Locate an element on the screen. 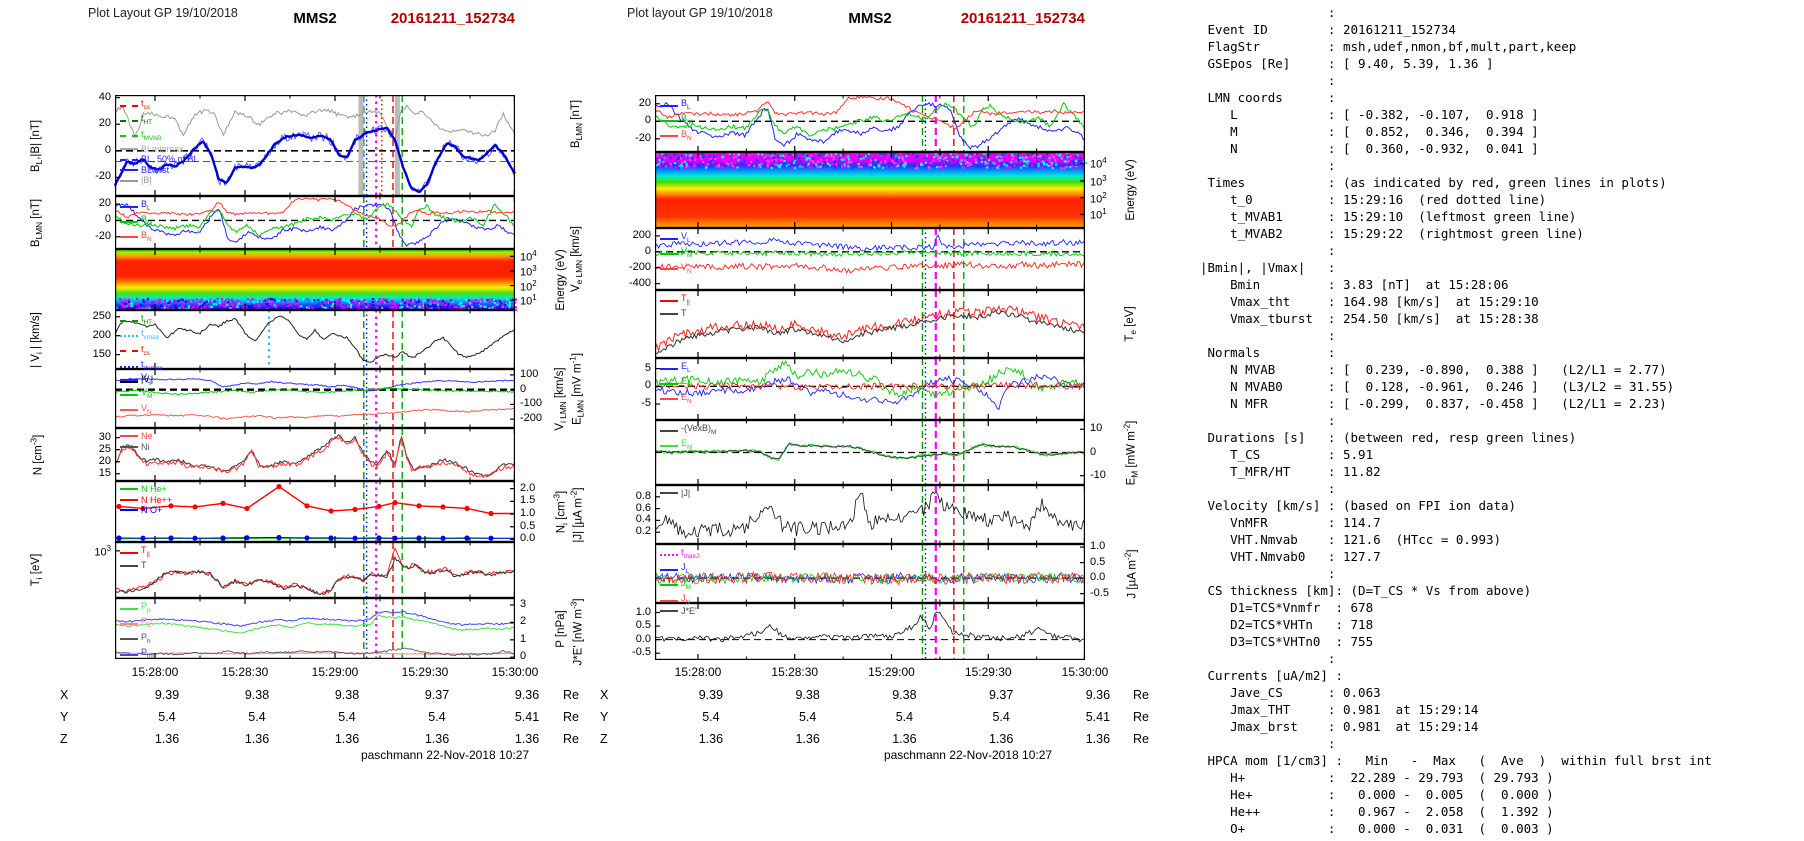  position-row: X 9.39 9.38 9.38 9.37 9.36 Re is located at coordinates (307, 698).